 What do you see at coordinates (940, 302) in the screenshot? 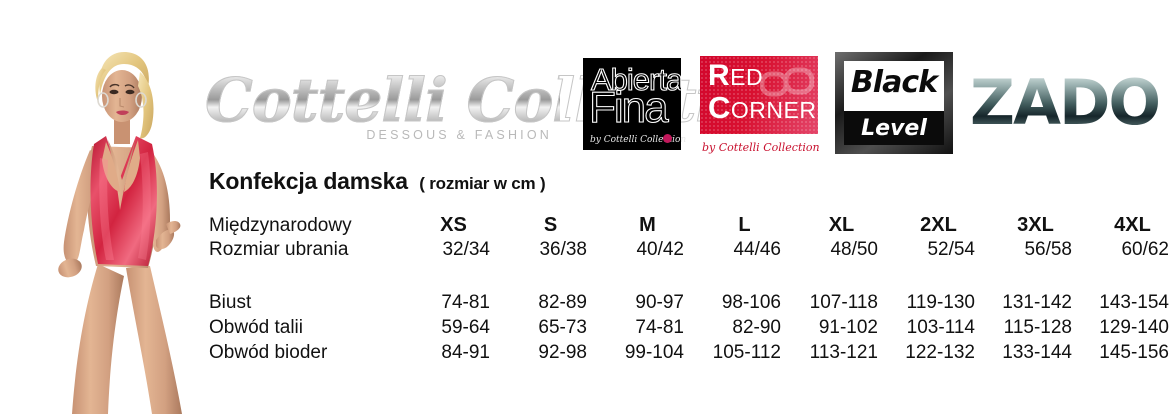
I see `bust-2xl: 119-130` at bounding box center [940, 302].